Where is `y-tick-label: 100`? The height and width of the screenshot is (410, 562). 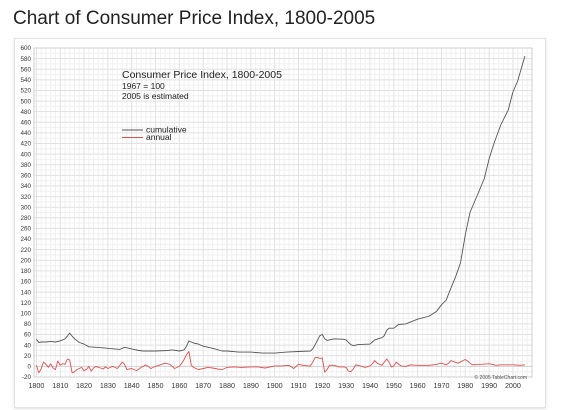 y-tick-label: 100 is located at coordinates (25, 314).